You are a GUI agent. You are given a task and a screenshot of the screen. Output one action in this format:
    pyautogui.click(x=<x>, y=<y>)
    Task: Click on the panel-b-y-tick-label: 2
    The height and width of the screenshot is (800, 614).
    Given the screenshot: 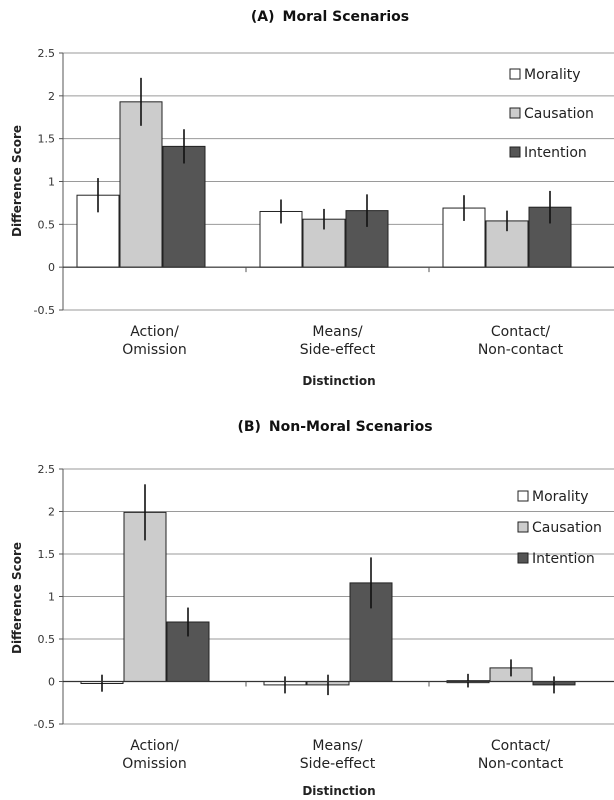 What is the action you would take?
    pyautogui.click(x=51, y=512)
    